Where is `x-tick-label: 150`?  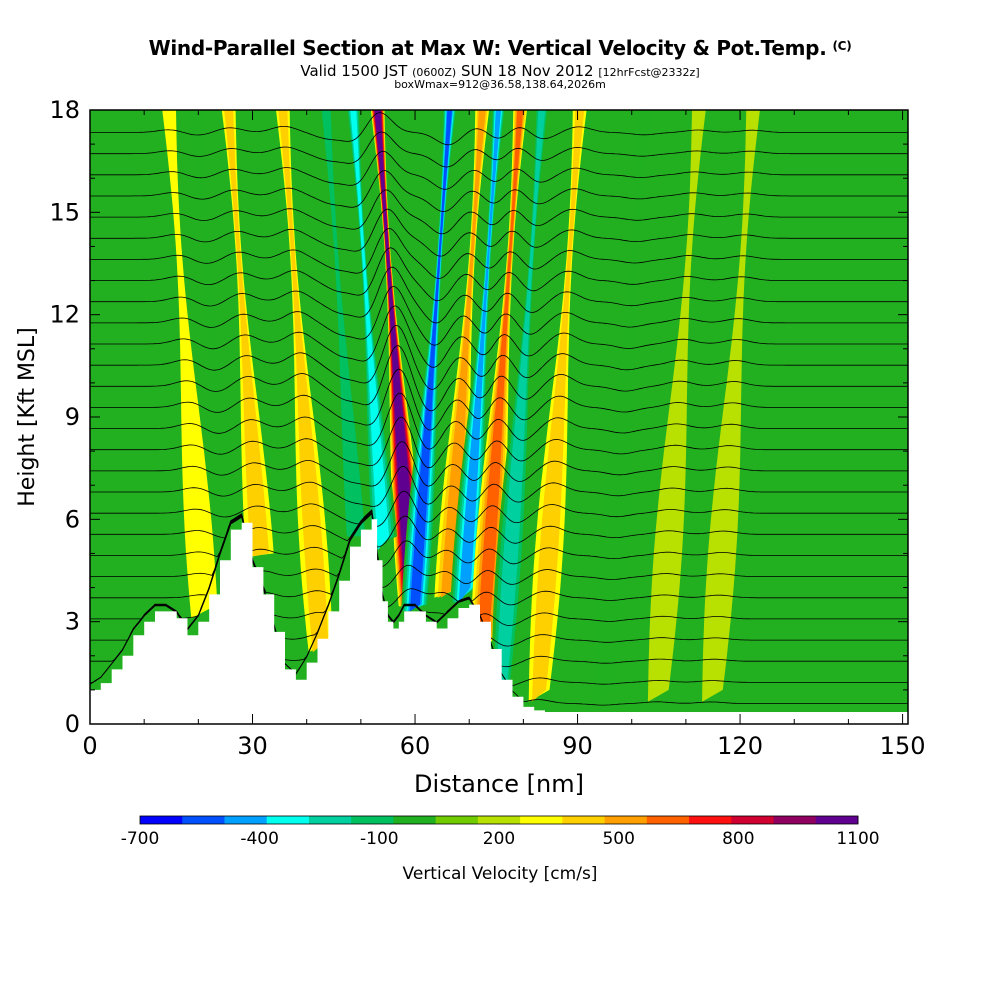
x-tick-label: 150 is located at coordinates (903, 746).